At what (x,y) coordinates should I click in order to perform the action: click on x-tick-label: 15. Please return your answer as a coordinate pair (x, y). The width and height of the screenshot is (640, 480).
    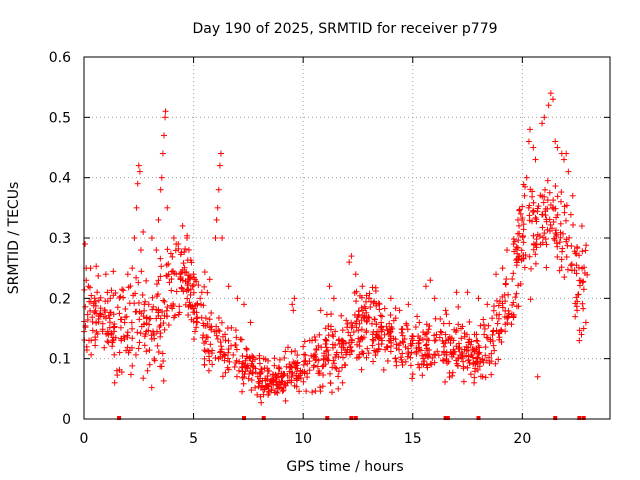
    Looking at the image, I should click on (413, 439).